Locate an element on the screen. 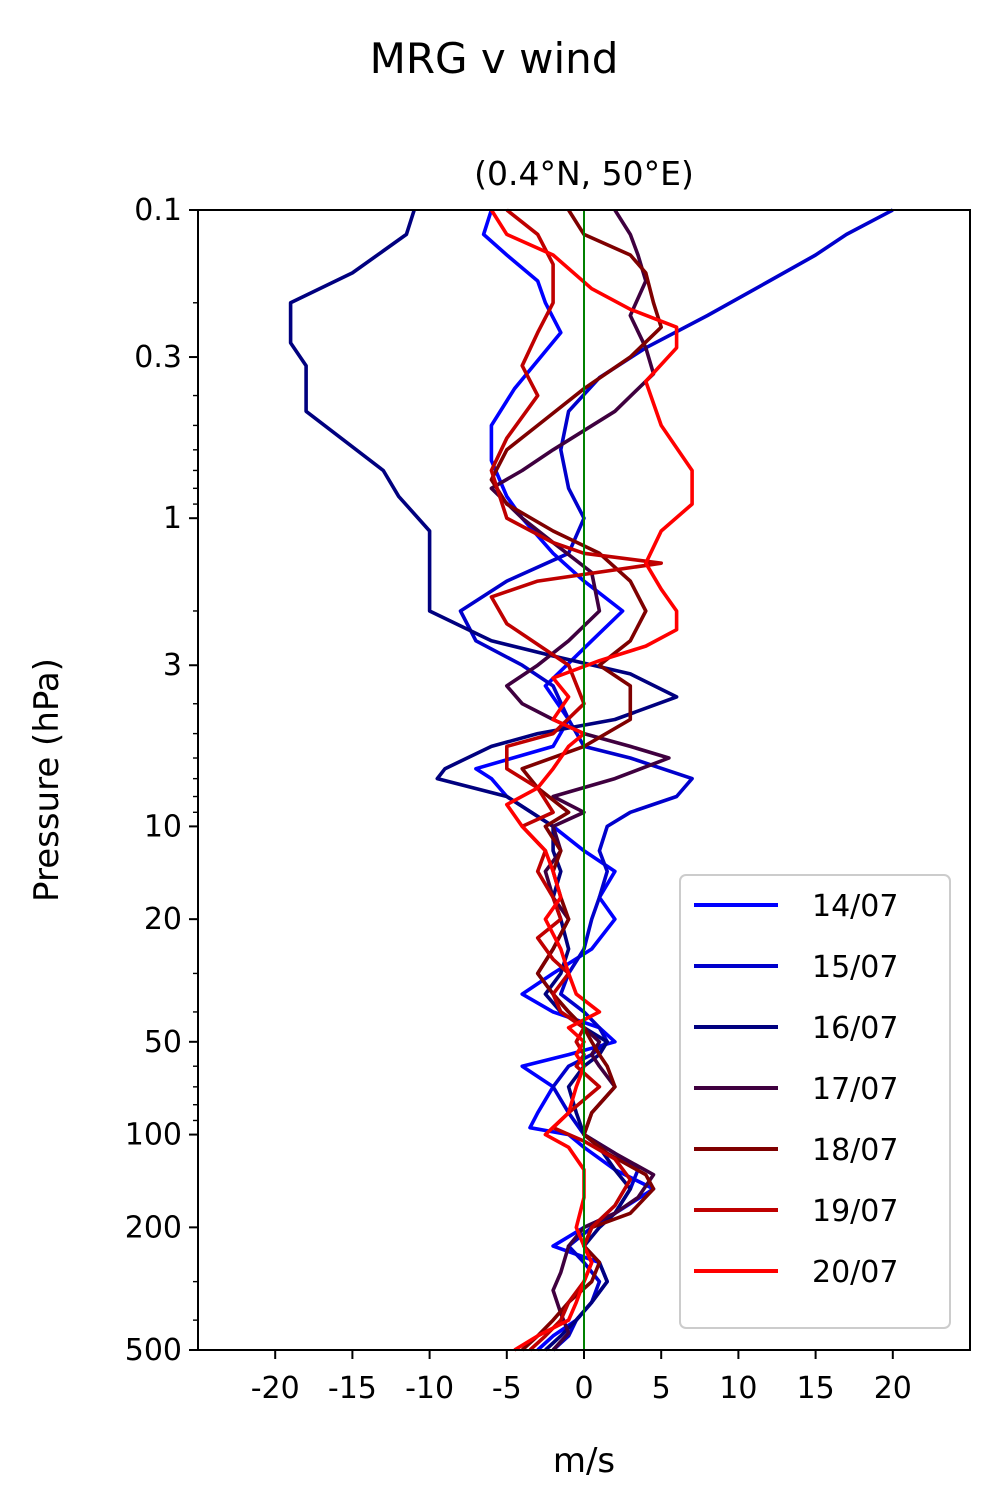 The image size is (990, 1500). legend: 14/07 15/07 16/07 17/07 18/07 19/07 20/07 is located at coordinates (815, 1101).